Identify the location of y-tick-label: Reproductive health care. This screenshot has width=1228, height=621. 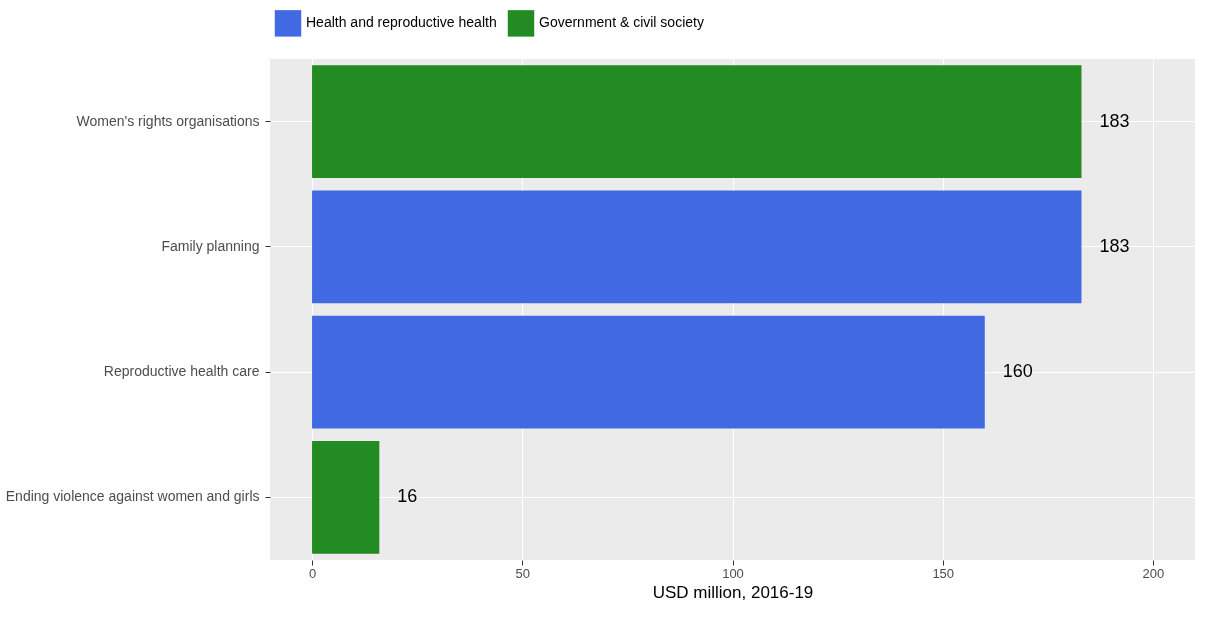
(181, 371).